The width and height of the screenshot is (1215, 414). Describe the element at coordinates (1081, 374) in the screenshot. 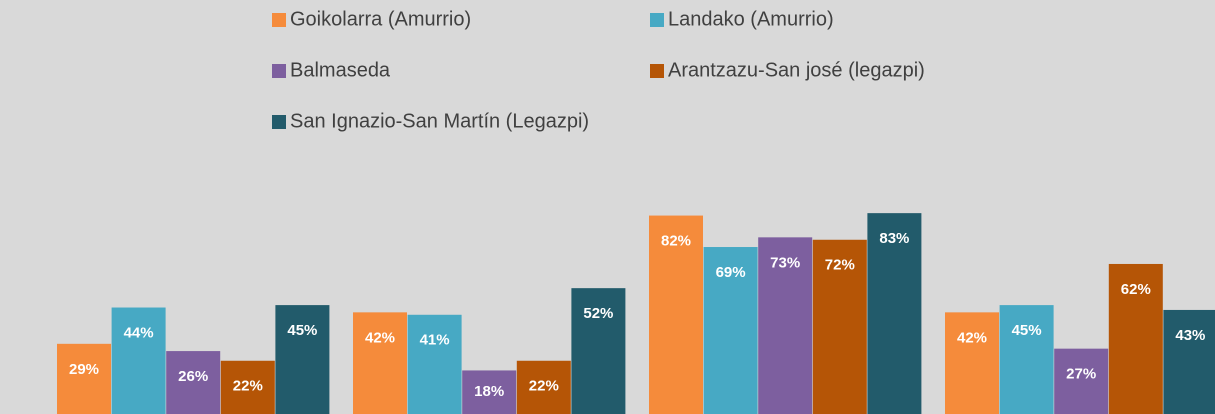

I see `data-label: 27%` at that location.